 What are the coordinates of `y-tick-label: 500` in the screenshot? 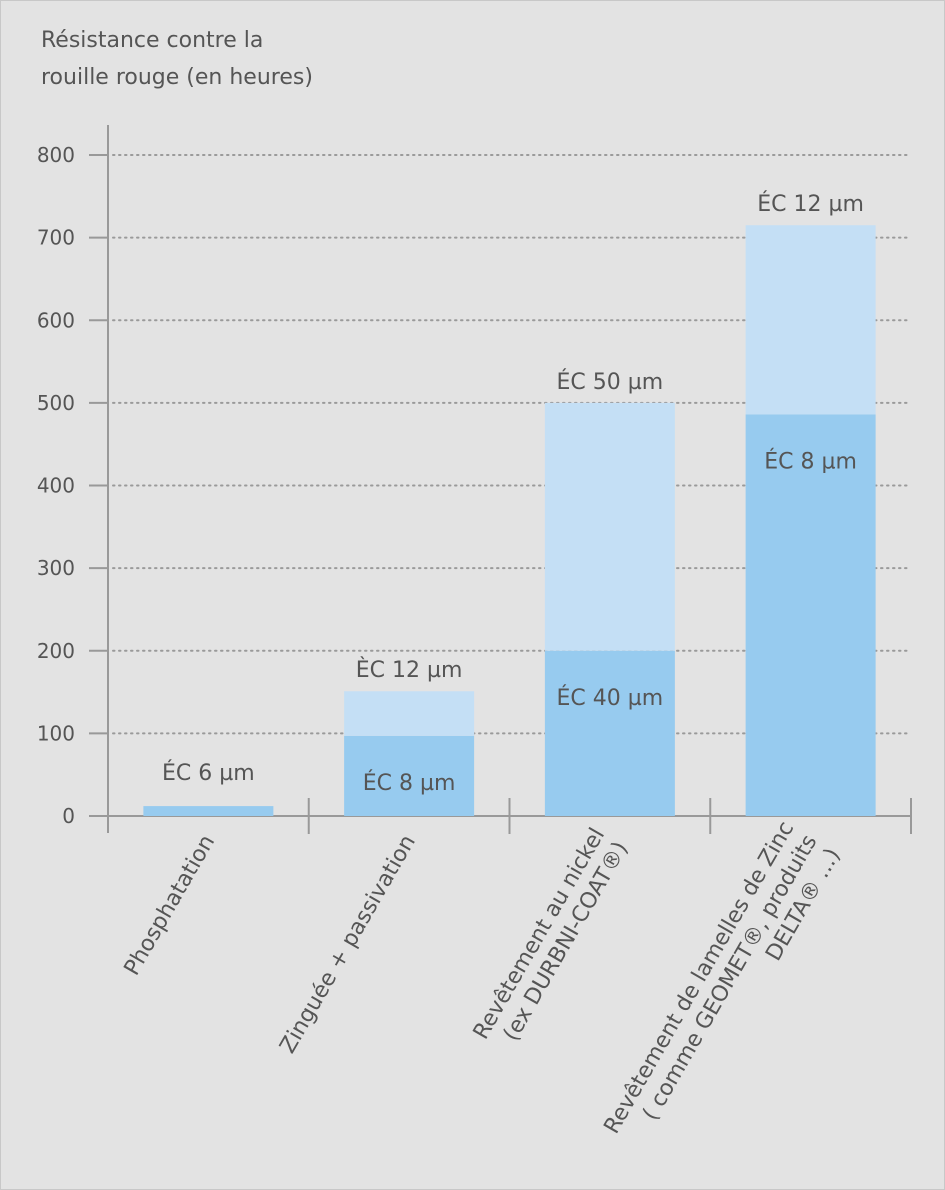 It's located at (56, 403).